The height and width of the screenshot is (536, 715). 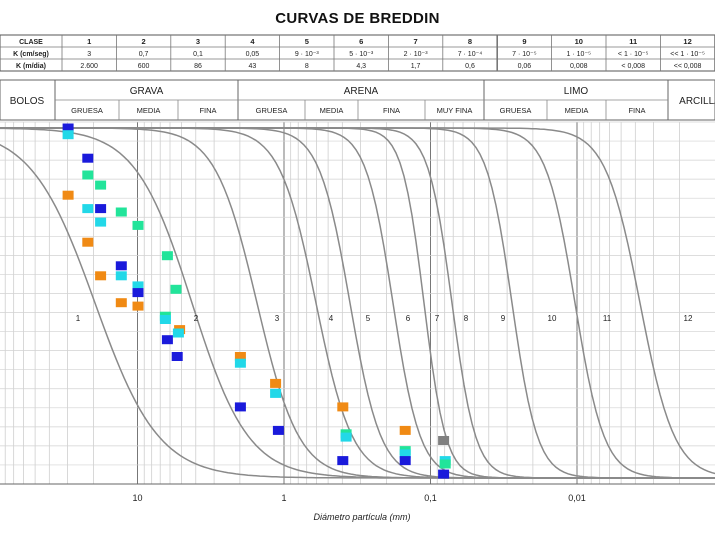 I want to click on x-tick-label: 10, so click(x=137, y=498).